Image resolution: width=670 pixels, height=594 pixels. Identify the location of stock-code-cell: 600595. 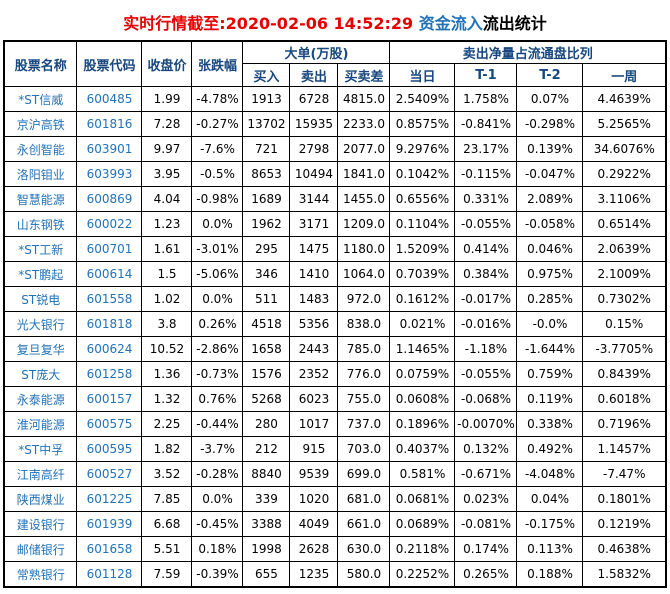
(109, 449).